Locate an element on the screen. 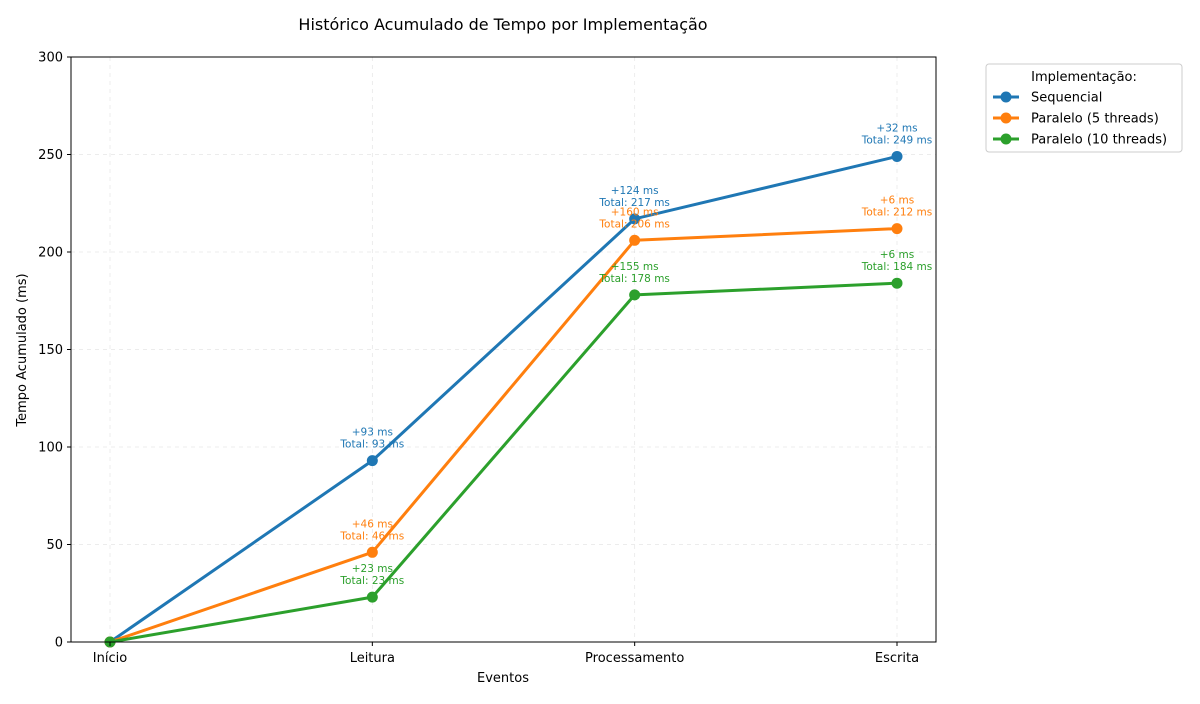  total-label: Total: 212 ms is located at coordinates (896, 213).